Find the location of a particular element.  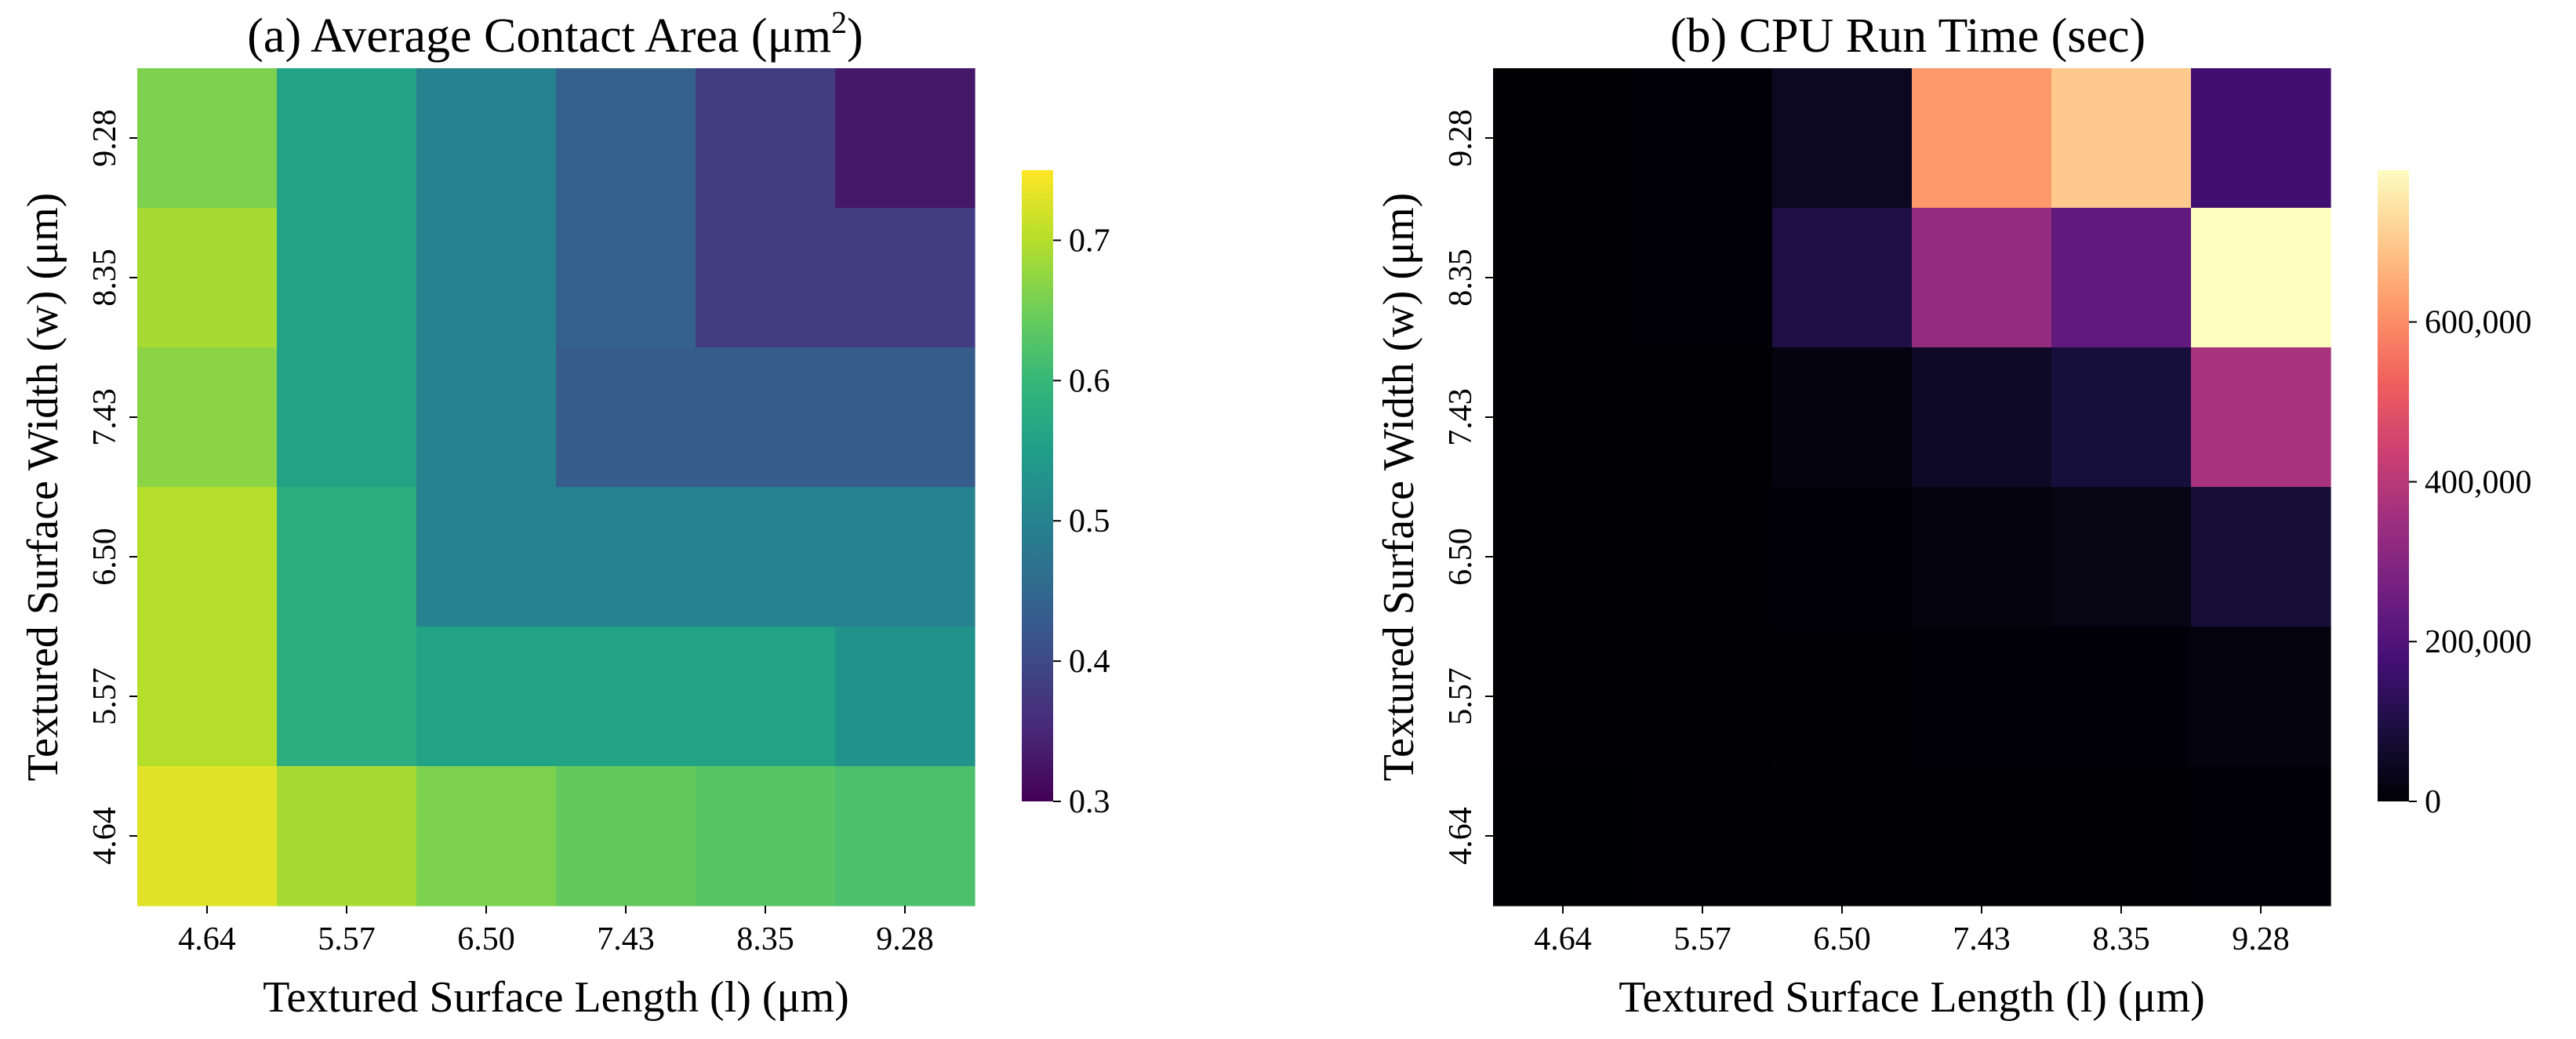

colorbar is located at coordinates (1037, 486).